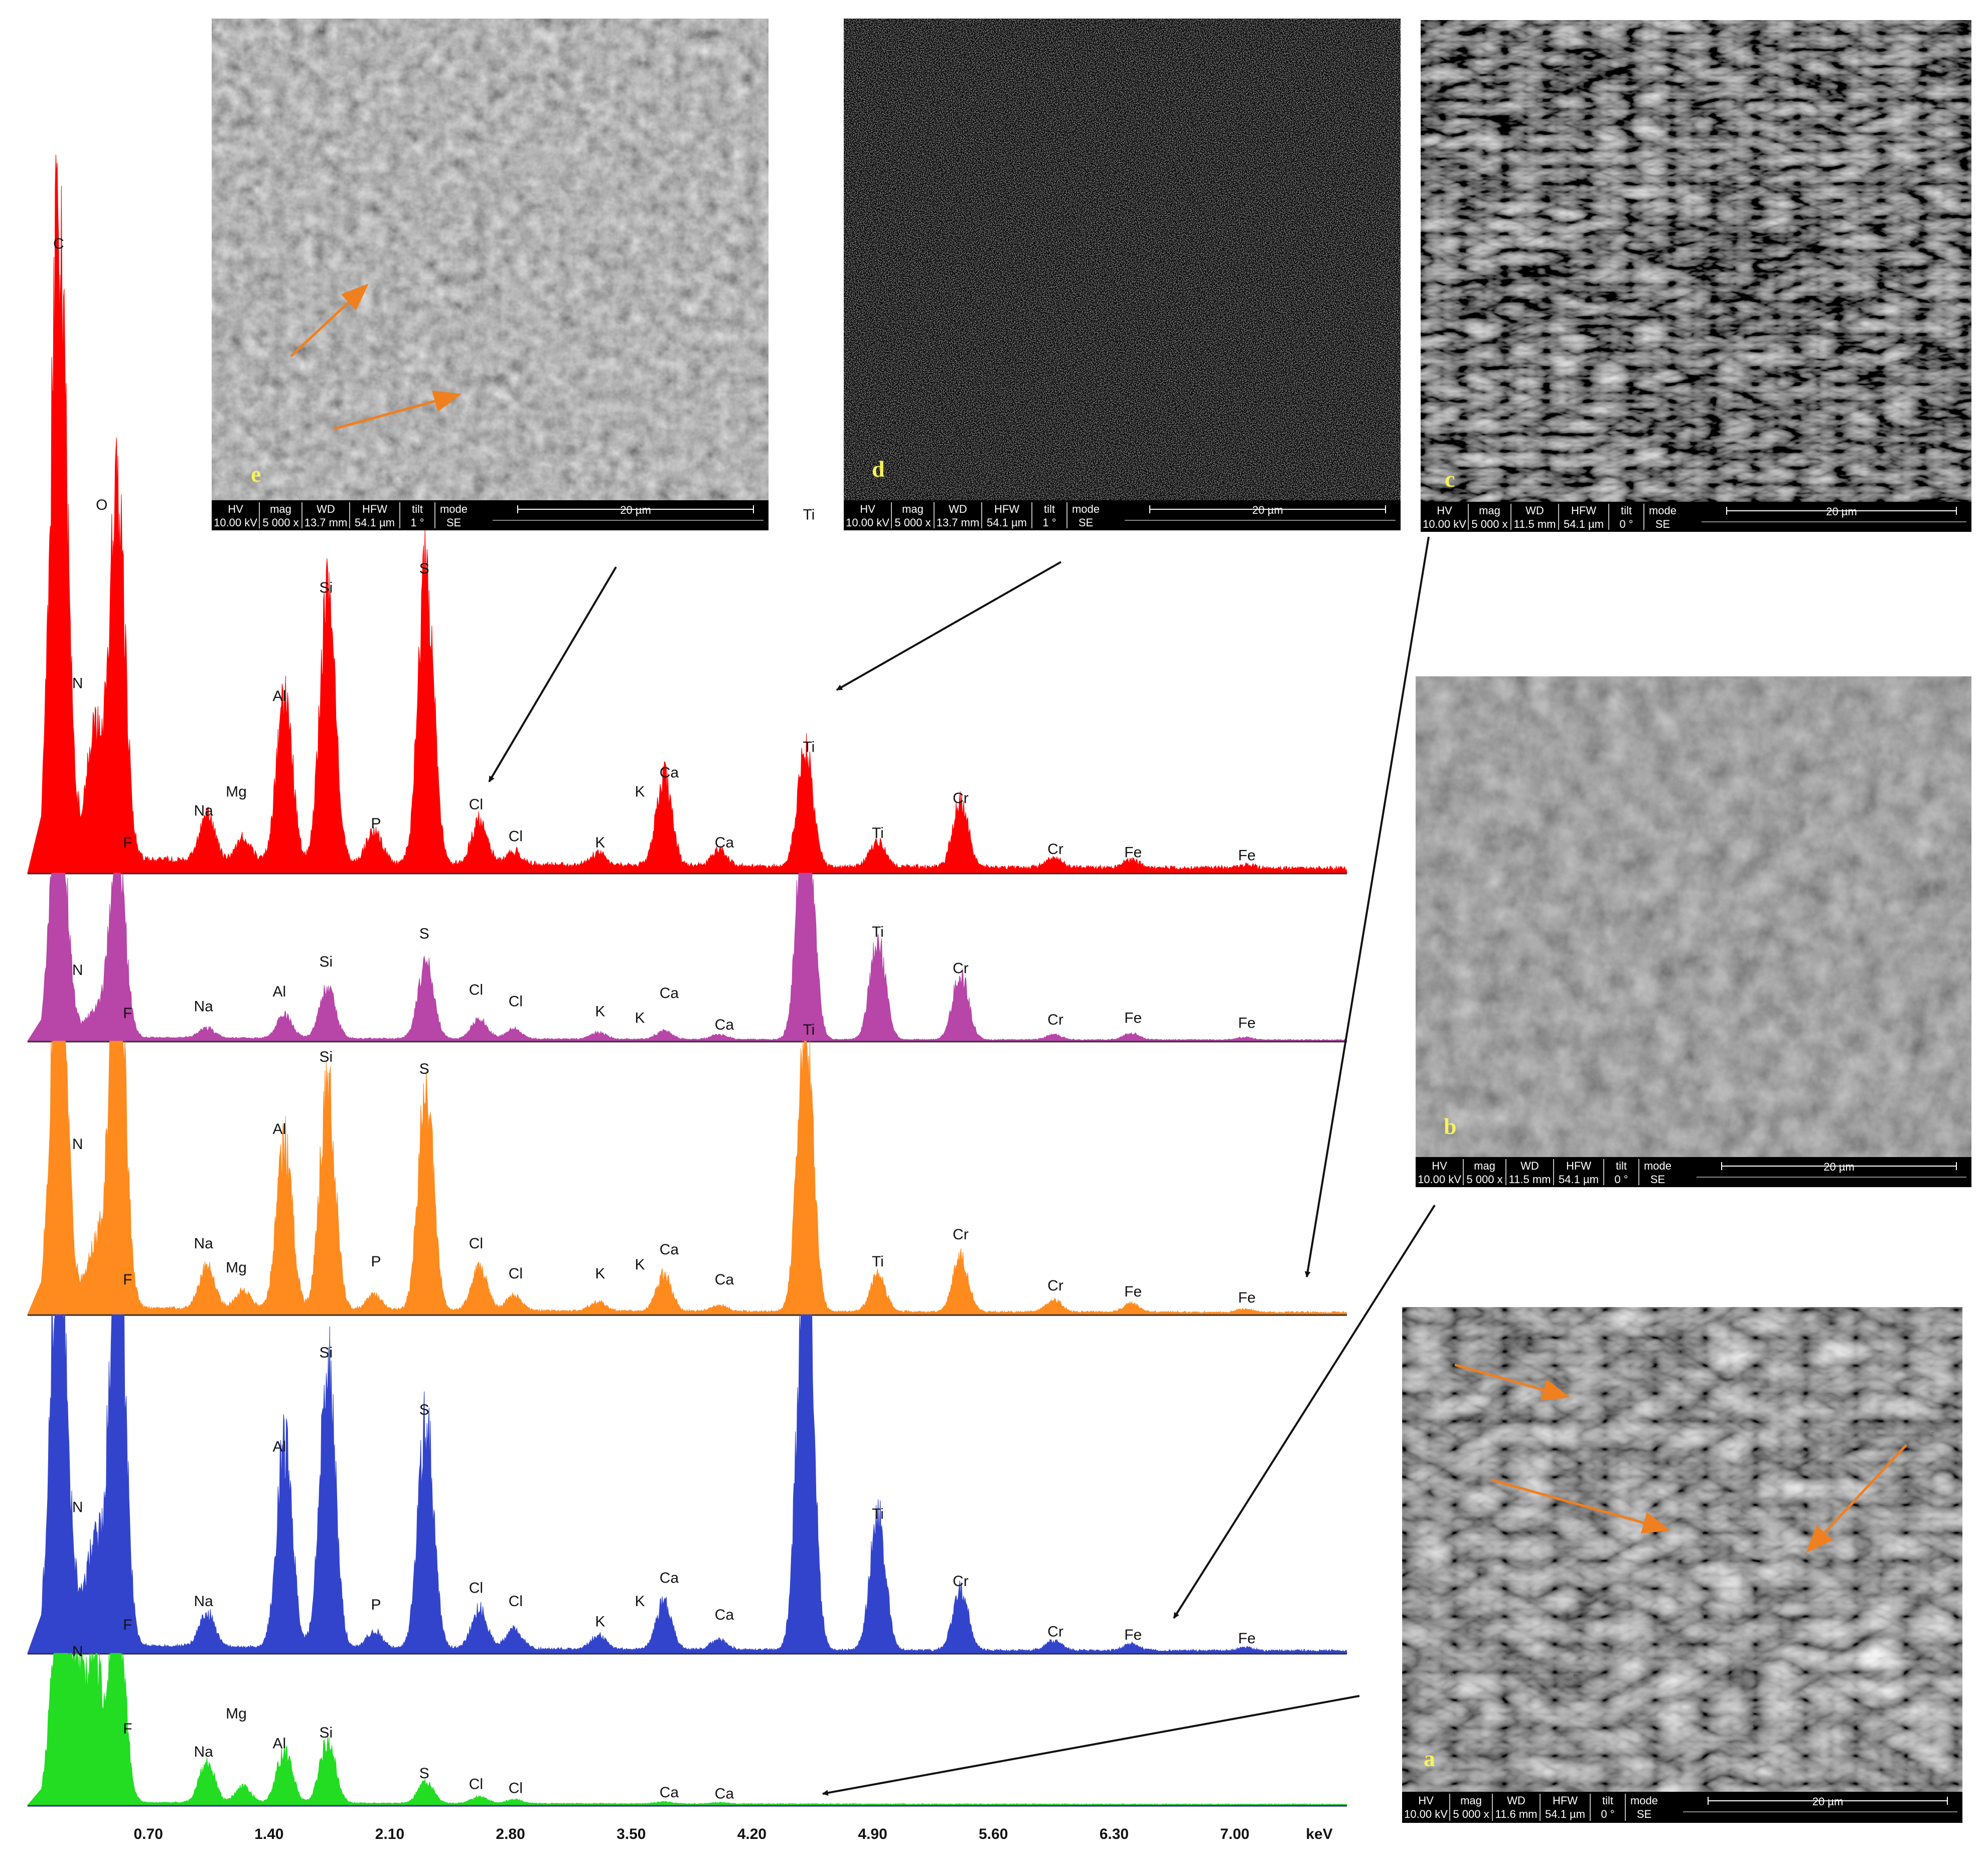  I want to click on spectrum-area-c, so click(687, 1178).